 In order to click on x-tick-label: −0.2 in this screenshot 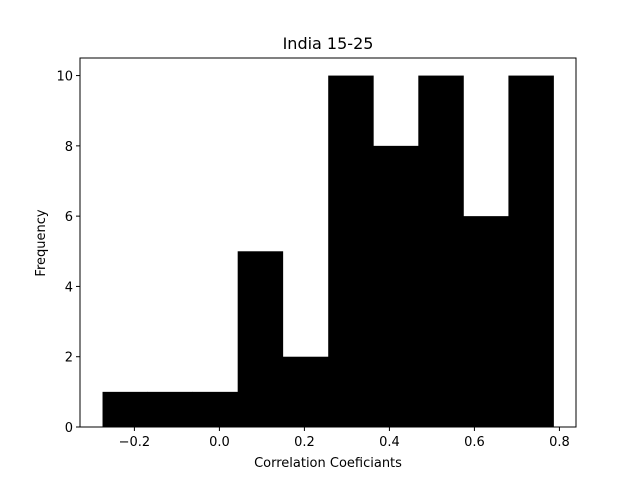, I will do `click(135, 442)`.